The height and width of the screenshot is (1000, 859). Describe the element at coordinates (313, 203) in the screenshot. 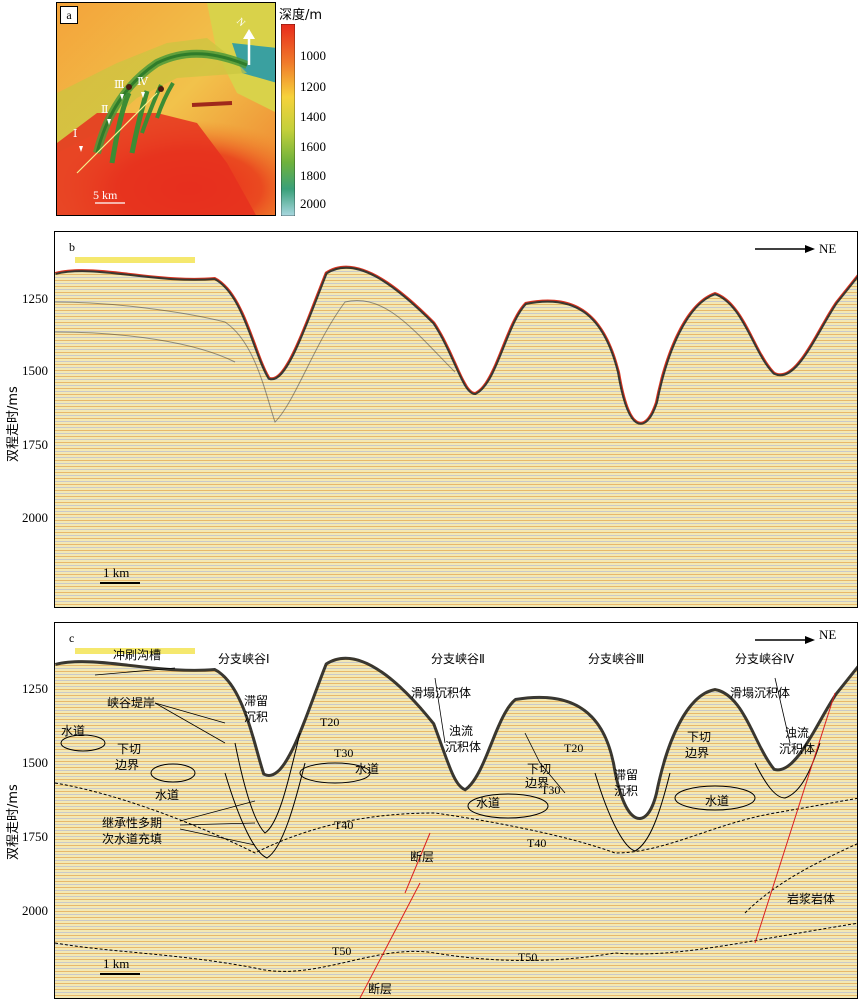

I see `colorbar-tick: 2000` at that location.